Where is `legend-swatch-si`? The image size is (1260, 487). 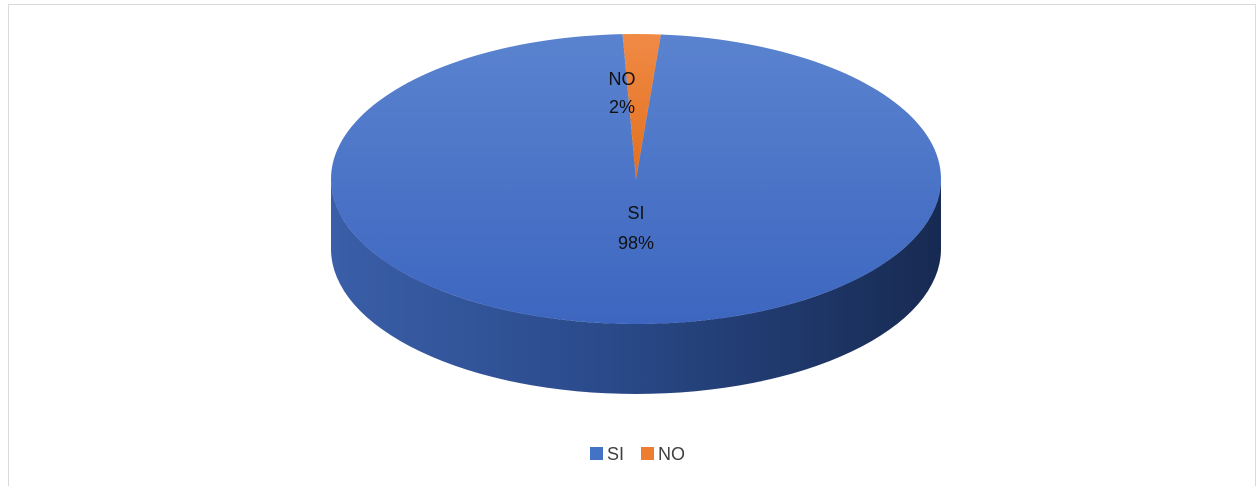
legend-swatch-si is located at coordinates (596, 453).